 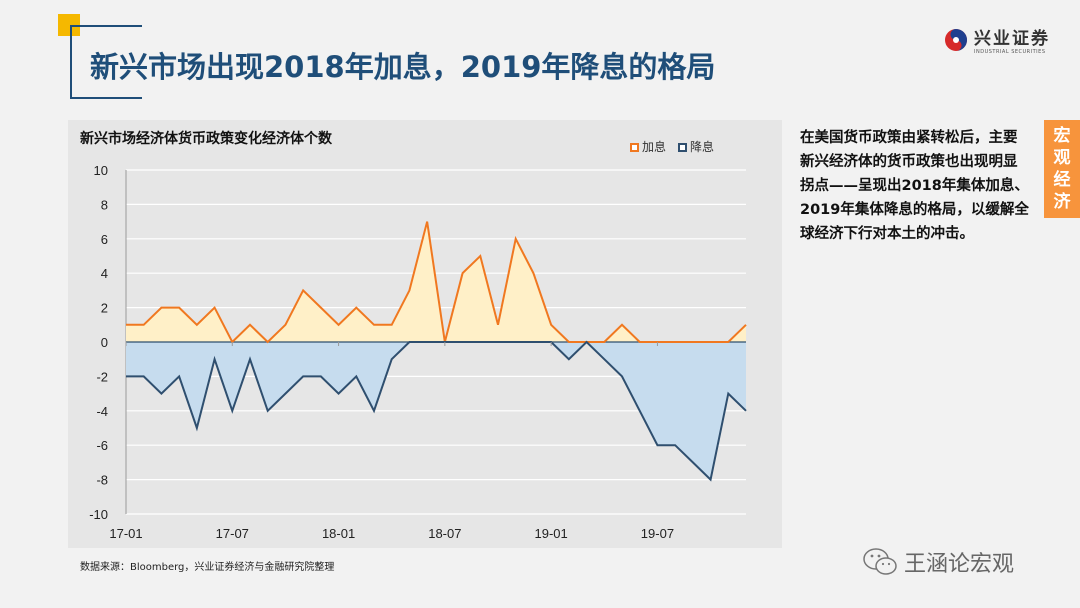 What do you see at coordinates (102, 376) in the screenshot?
I see `y-tick-label: -2` at bounding box center [102, 376].